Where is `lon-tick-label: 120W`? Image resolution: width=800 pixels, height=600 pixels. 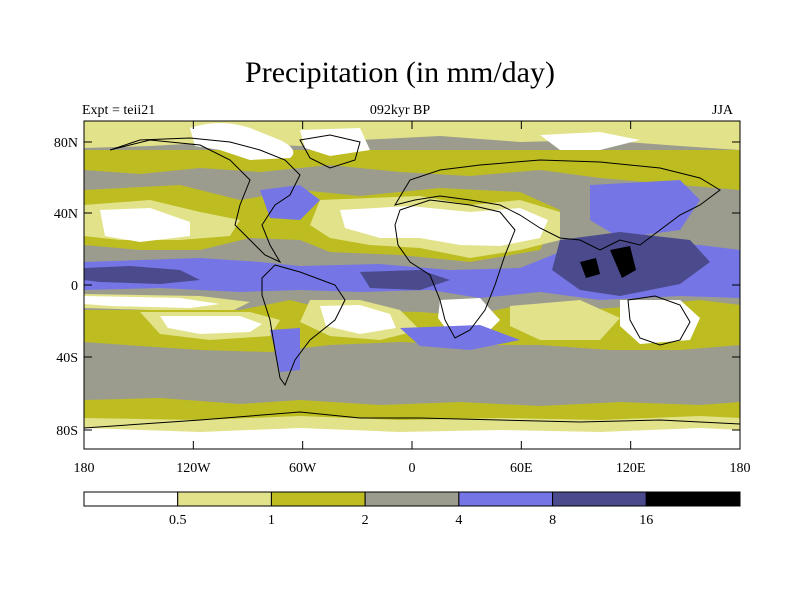
lon-tick-label: 120W is located at coordinates (193, 468).